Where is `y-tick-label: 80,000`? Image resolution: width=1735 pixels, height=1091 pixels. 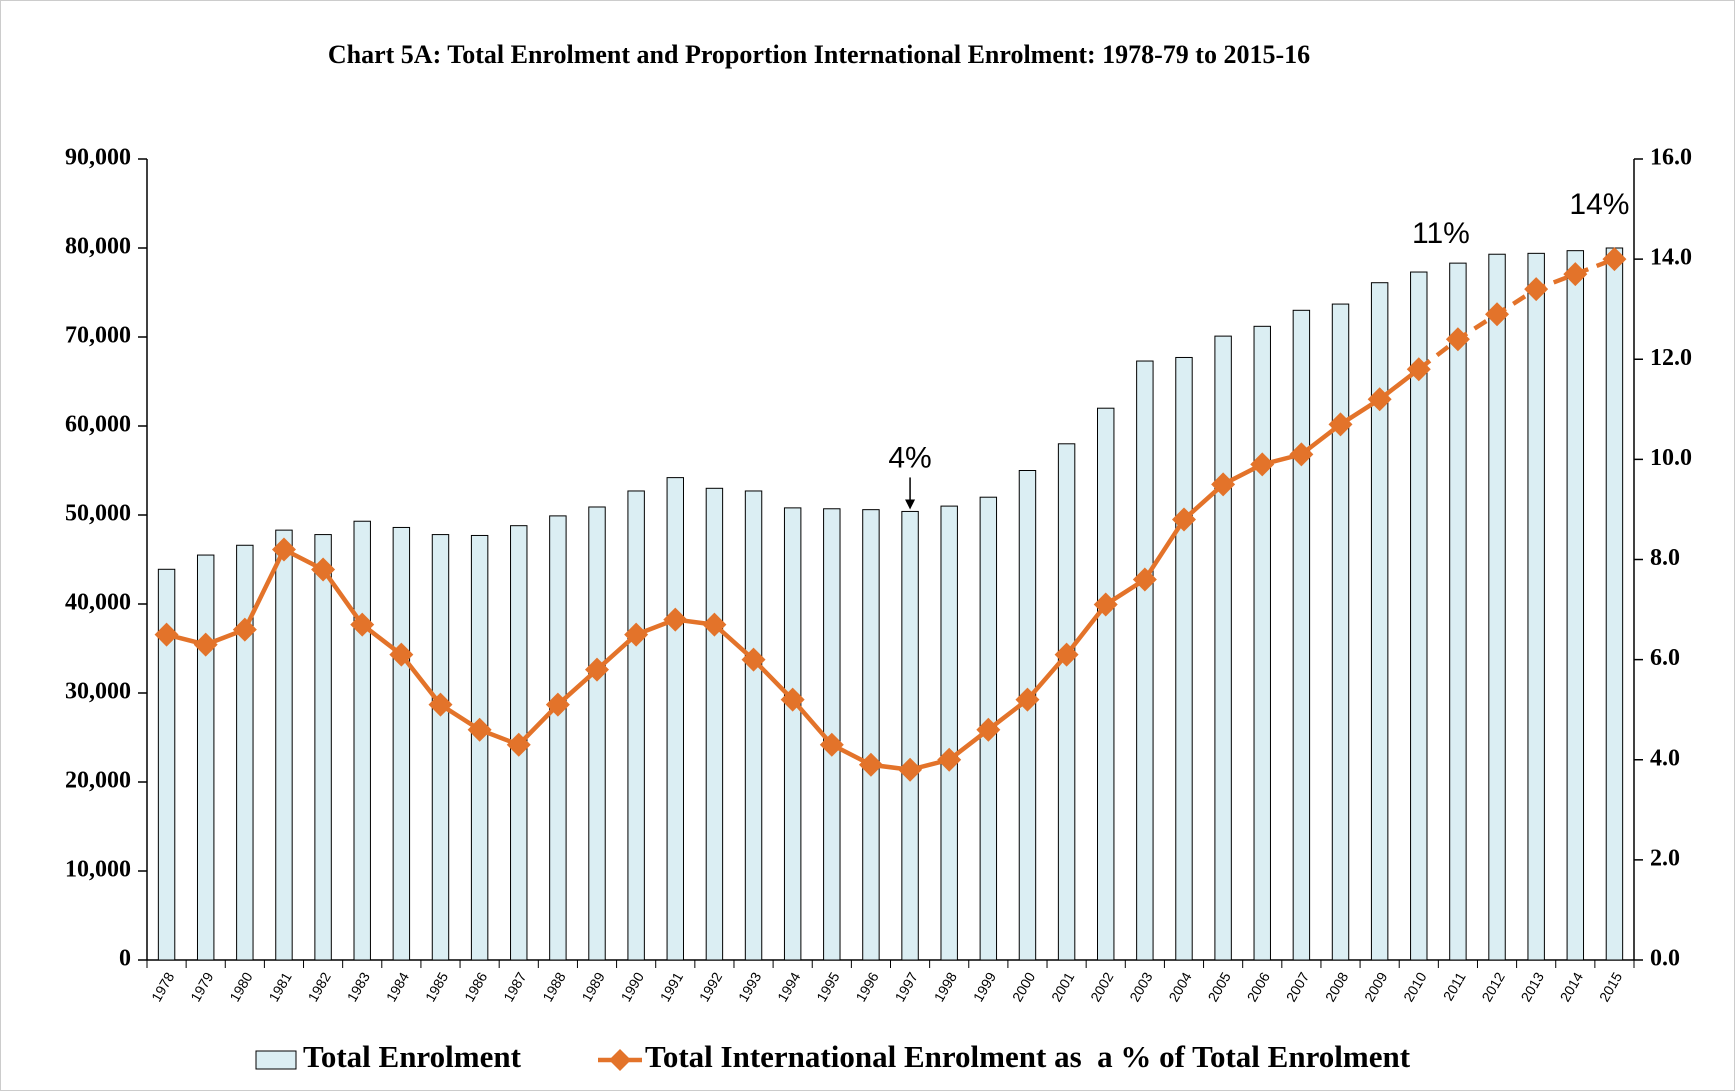
y-tick-label: 80,000 is located at coordinates (98, 247).